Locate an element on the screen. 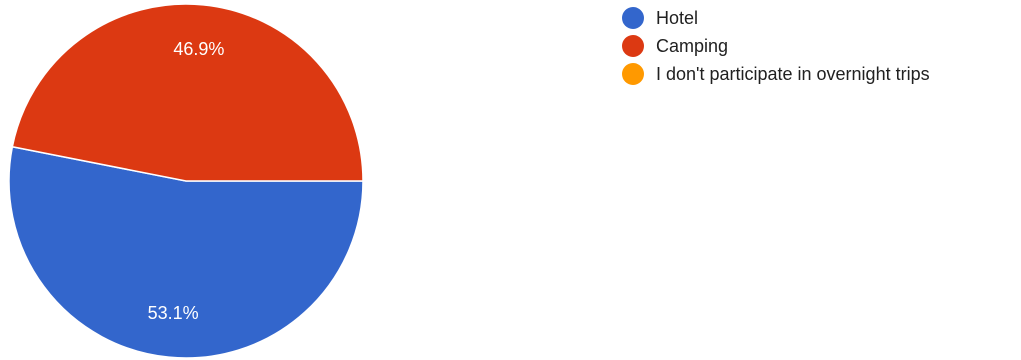 This screenshot has height=360, width=1021. legend-swatch-camping is located at coordinates (633, 46).